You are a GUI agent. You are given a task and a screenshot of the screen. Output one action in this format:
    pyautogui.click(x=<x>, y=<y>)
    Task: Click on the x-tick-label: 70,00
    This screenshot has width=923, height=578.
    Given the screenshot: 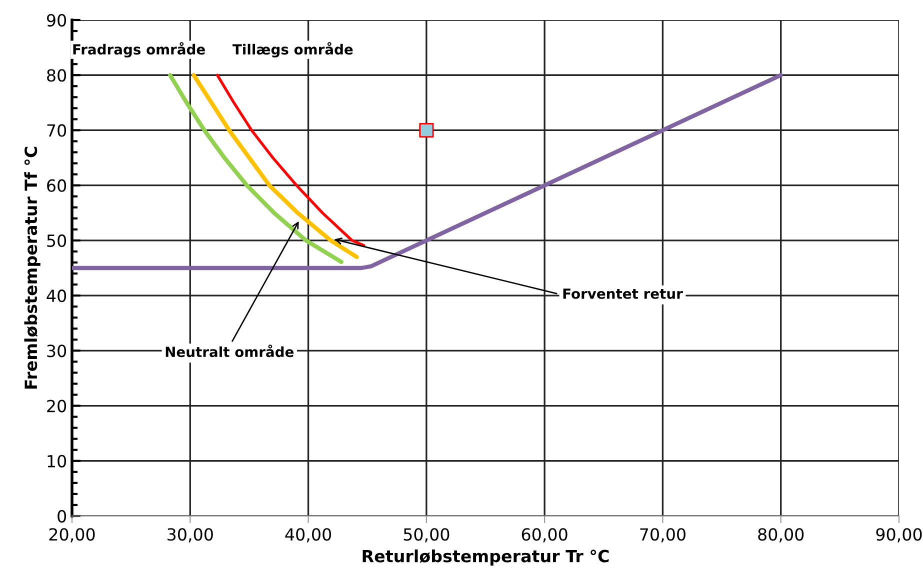 What is the action you would take?
    pyautogui.click(x=663, y=535)
    